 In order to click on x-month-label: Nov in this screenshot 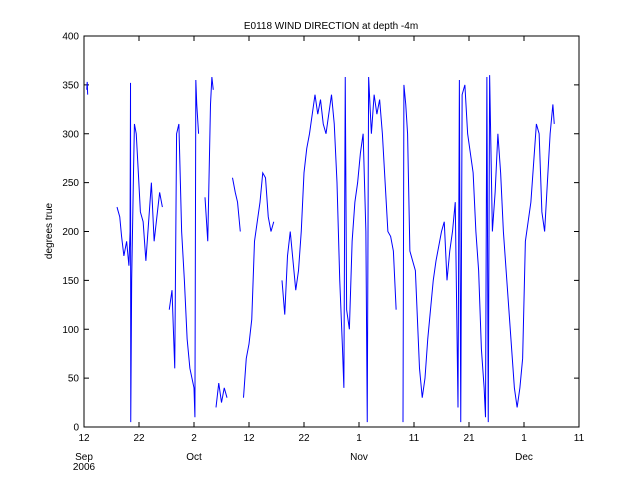, I will do `click(359, 457)`.